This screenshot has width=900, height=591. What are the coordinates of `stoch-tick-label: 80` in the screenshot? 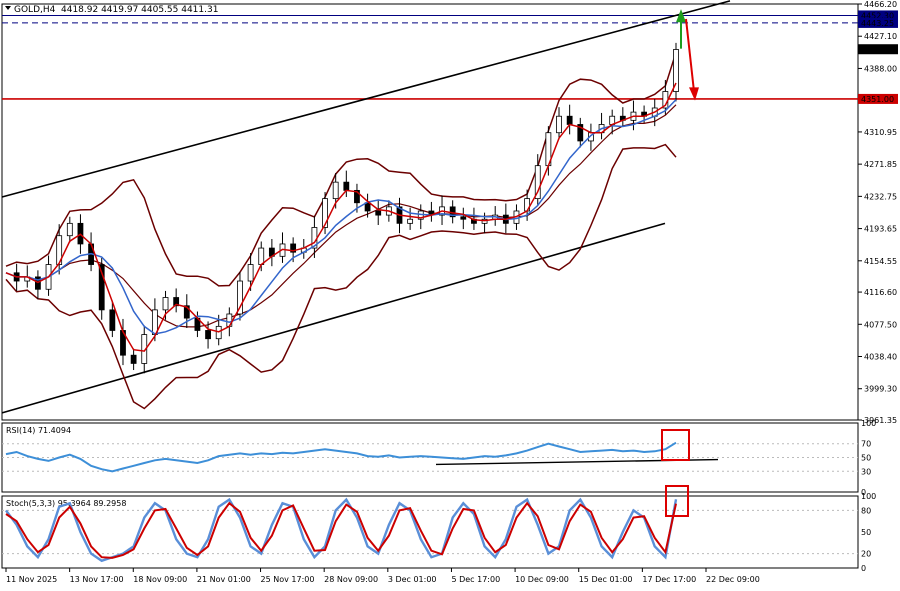 It's located at (866, 510).